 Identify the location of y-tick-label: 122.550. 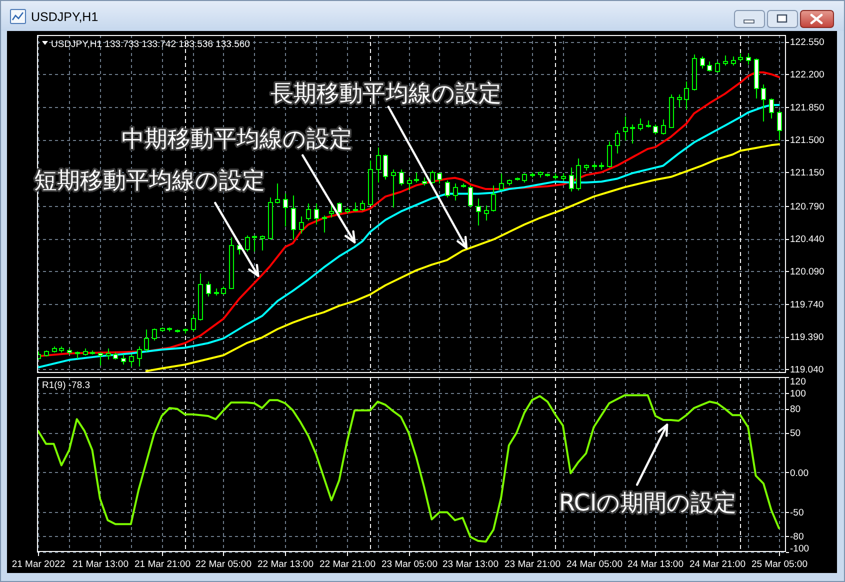
(807, 42).